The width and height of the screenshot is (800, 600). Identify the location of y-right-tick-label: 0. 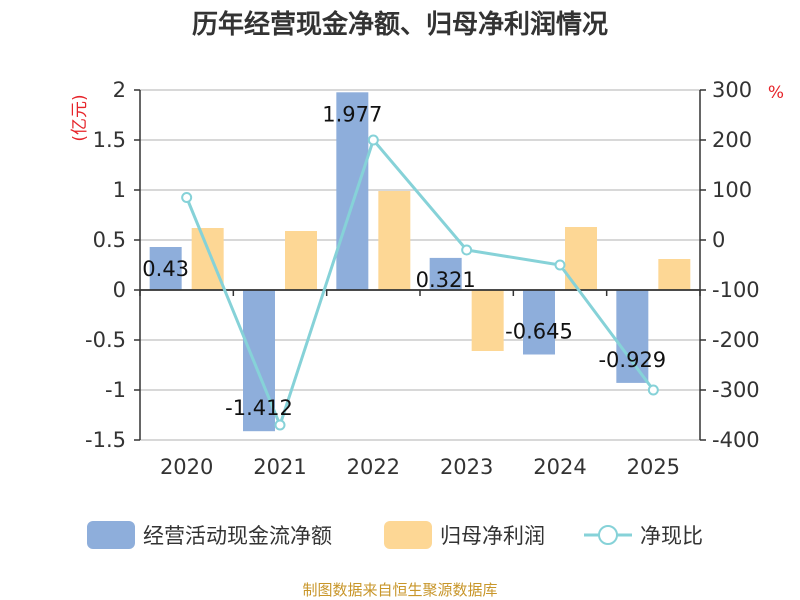
(718, 240).